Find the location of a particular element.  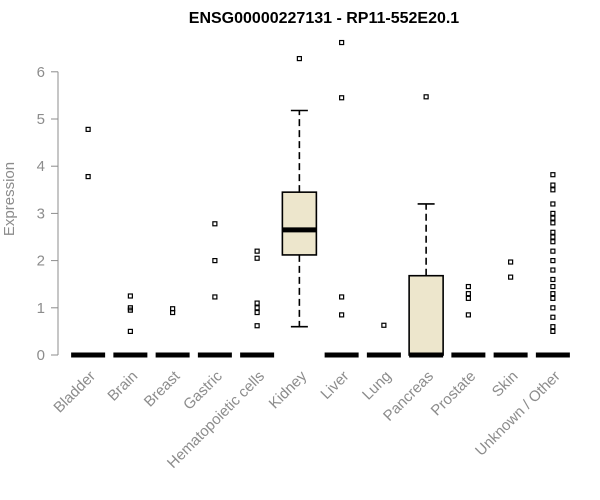

y-tick-label: 0 is located at coordinates (41, 355).